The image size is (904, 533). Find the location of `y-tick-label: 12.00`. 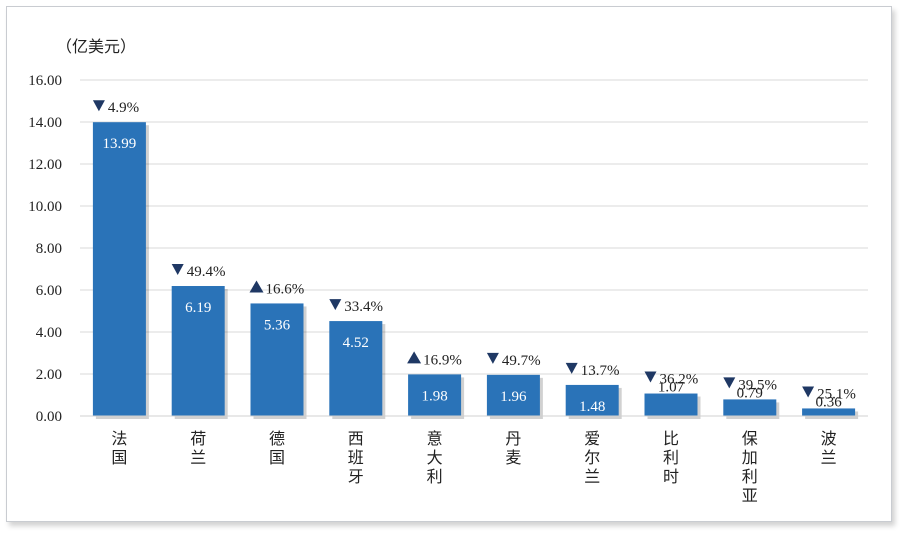

y-tick-label: 12.00 is located at coordinates (45, 165).